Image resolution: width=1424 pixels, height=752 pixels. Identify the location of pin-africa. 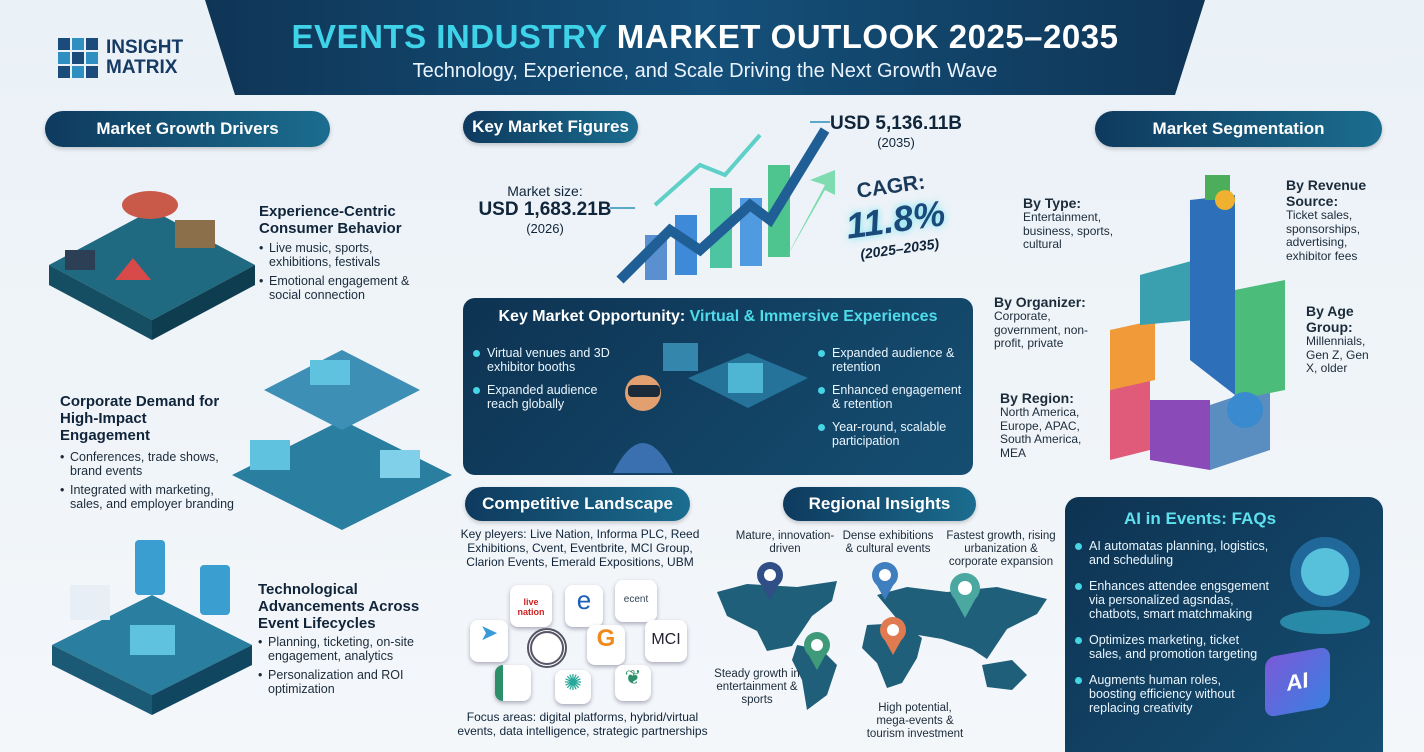
(893, 636).